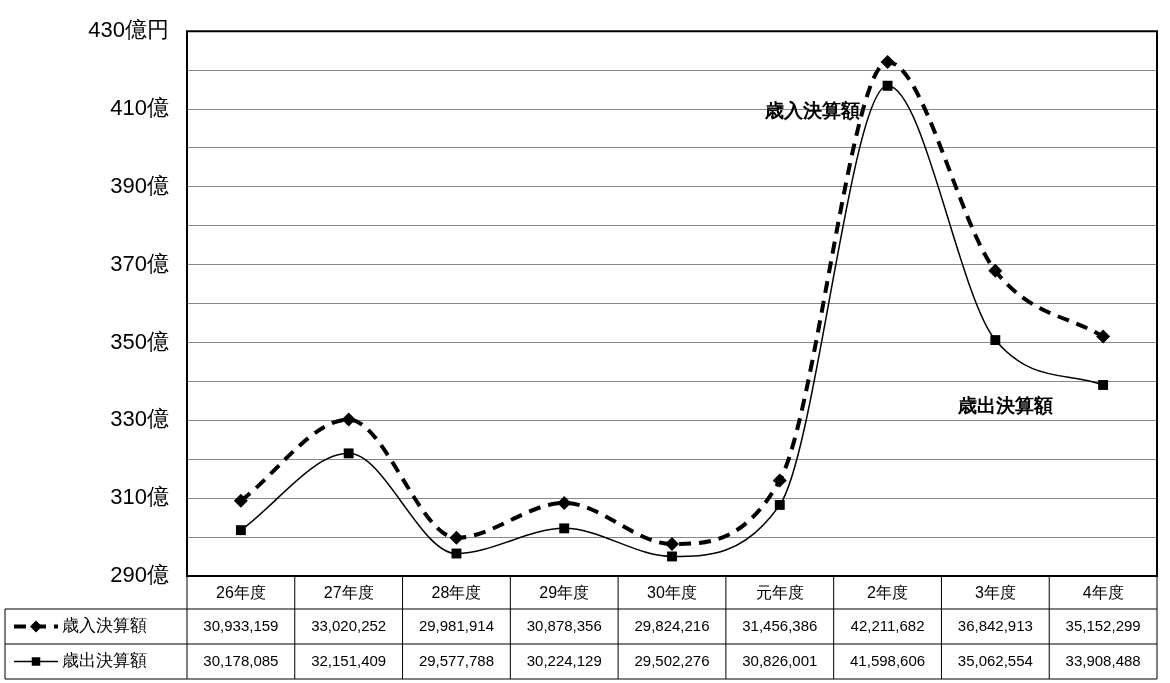  What do you see at coordinates (812, 111) in the screenshot?
I see `text: 歳入決算額` at bounding box center [812, 111].